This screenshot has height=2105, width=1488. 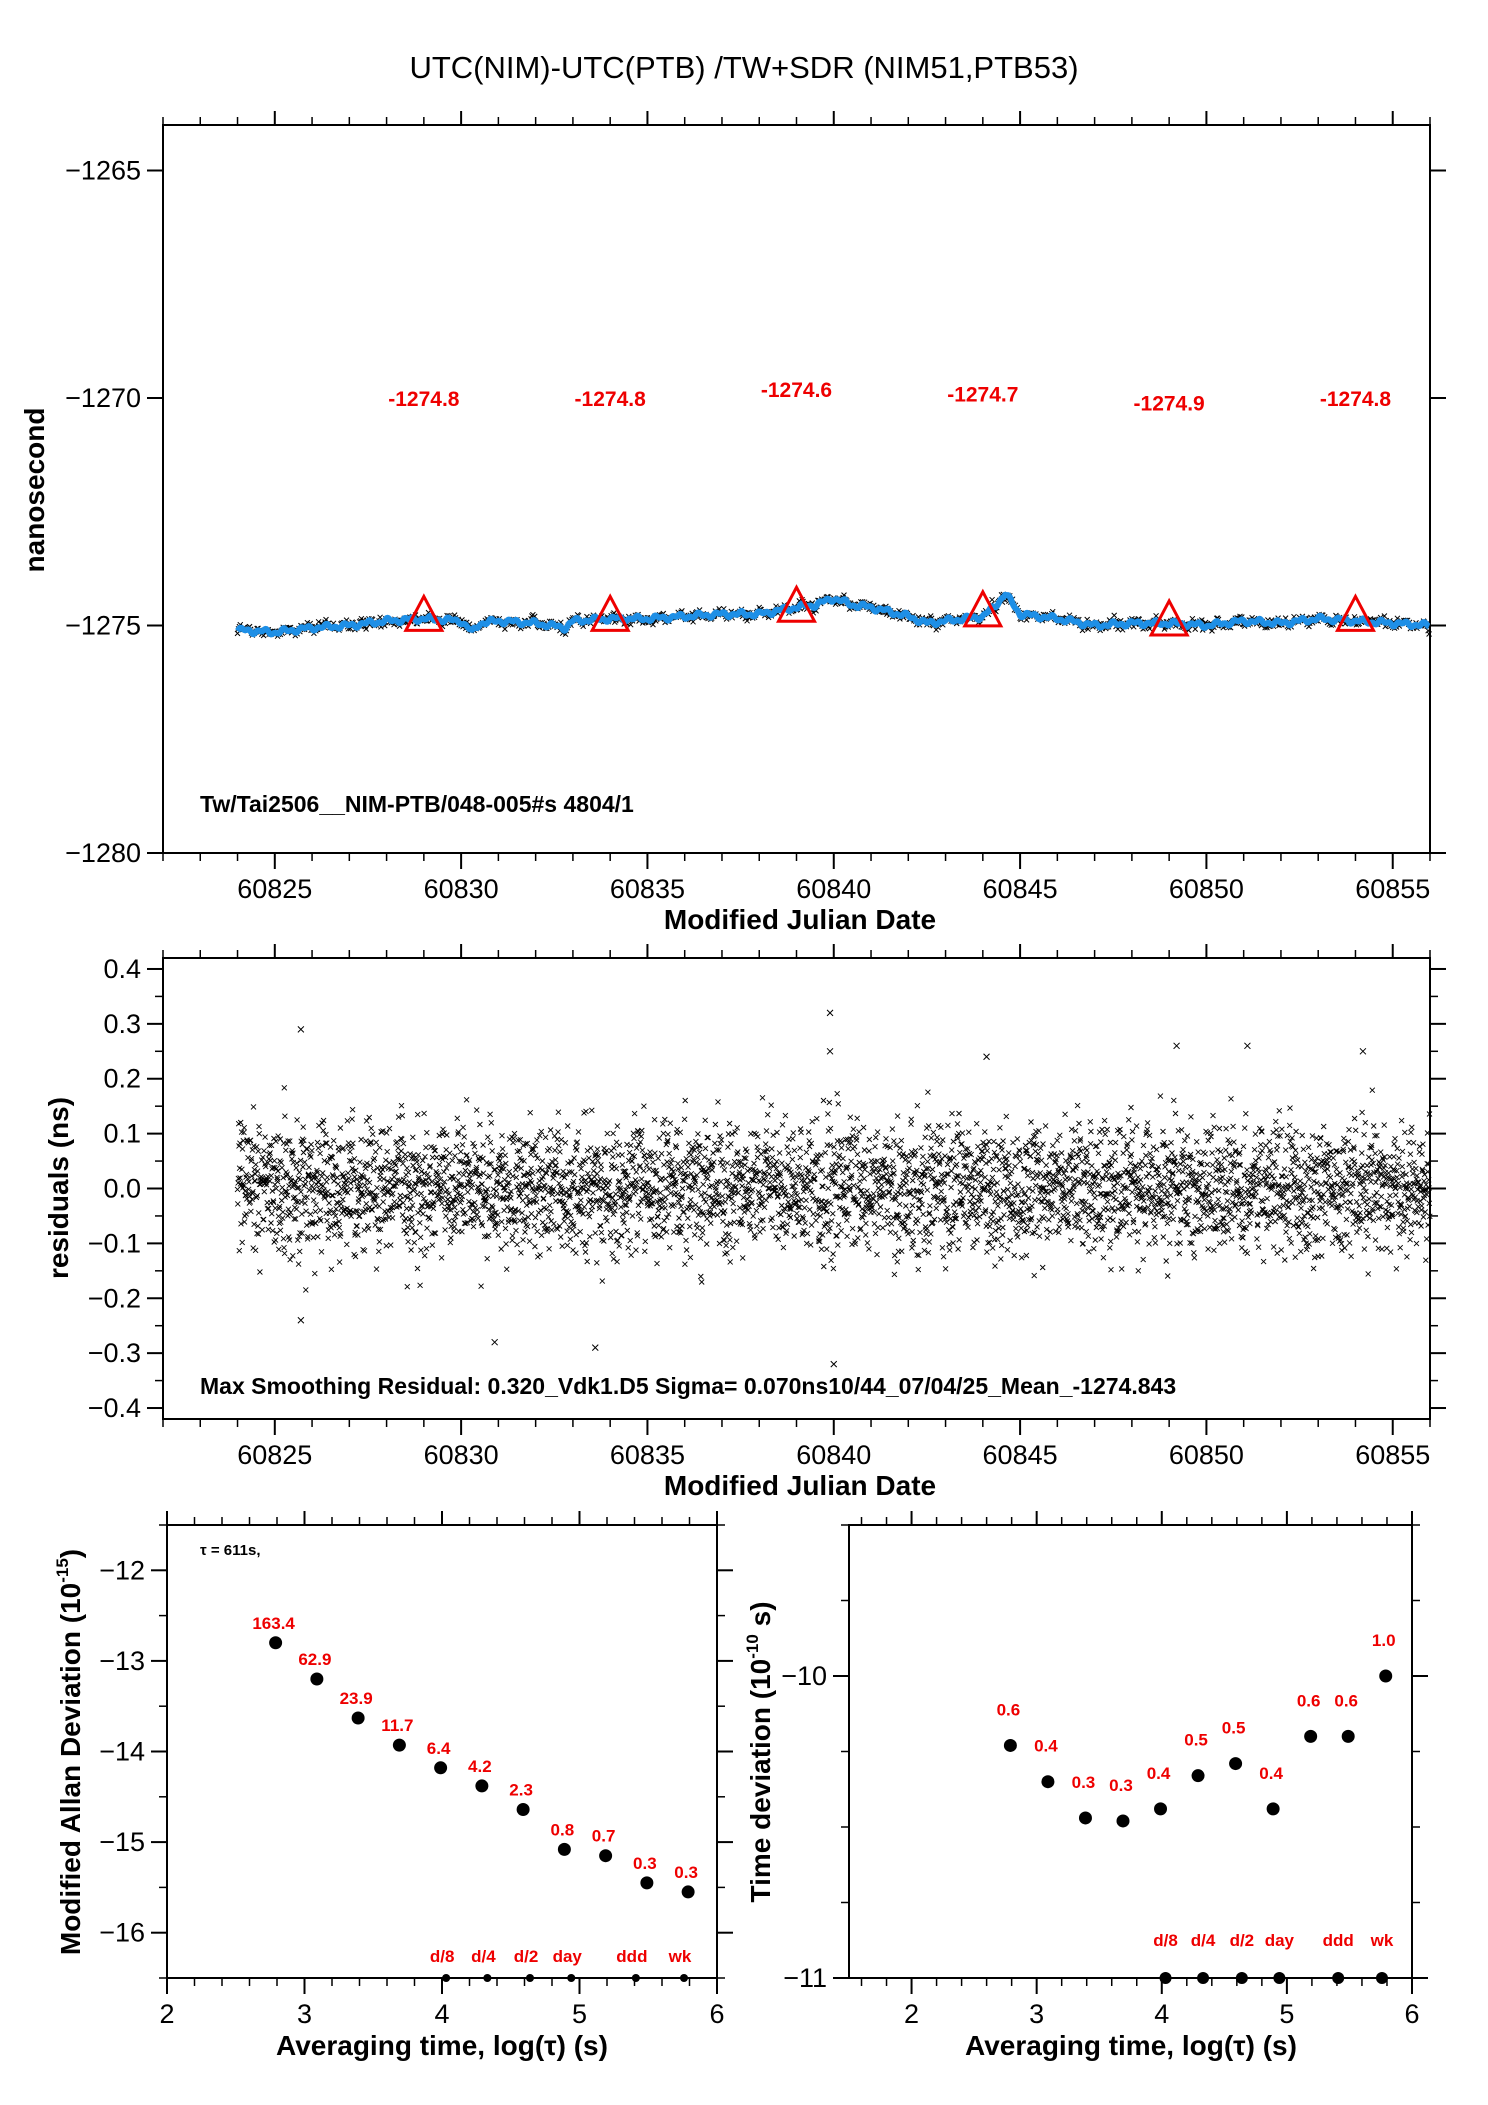 I want to click on residuals-y-tick-label: 0.0, so click(x=122, y=1189).